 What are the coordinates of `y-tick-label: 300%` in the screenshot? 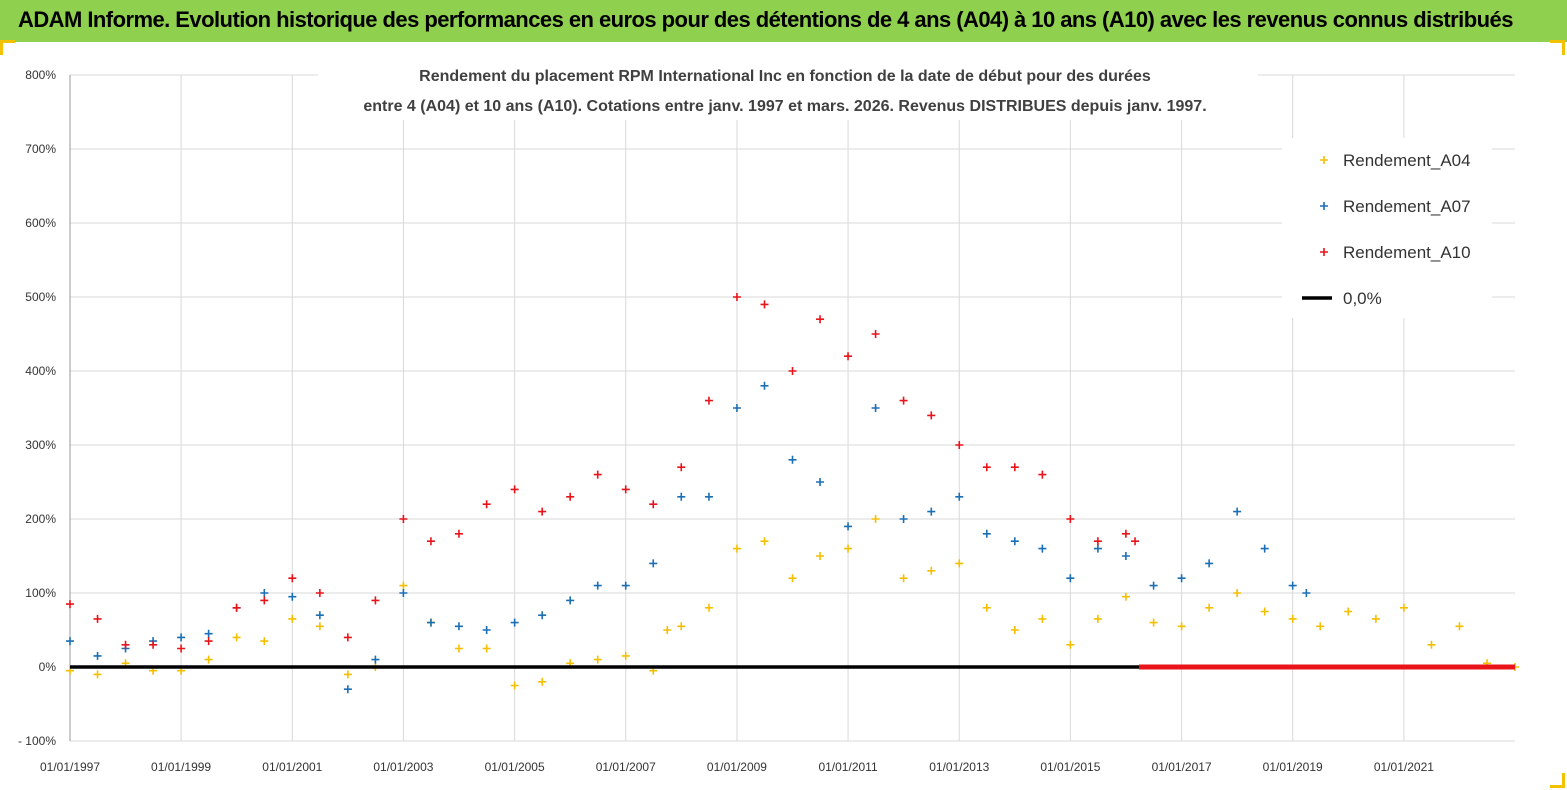 It's located at (40, 445).